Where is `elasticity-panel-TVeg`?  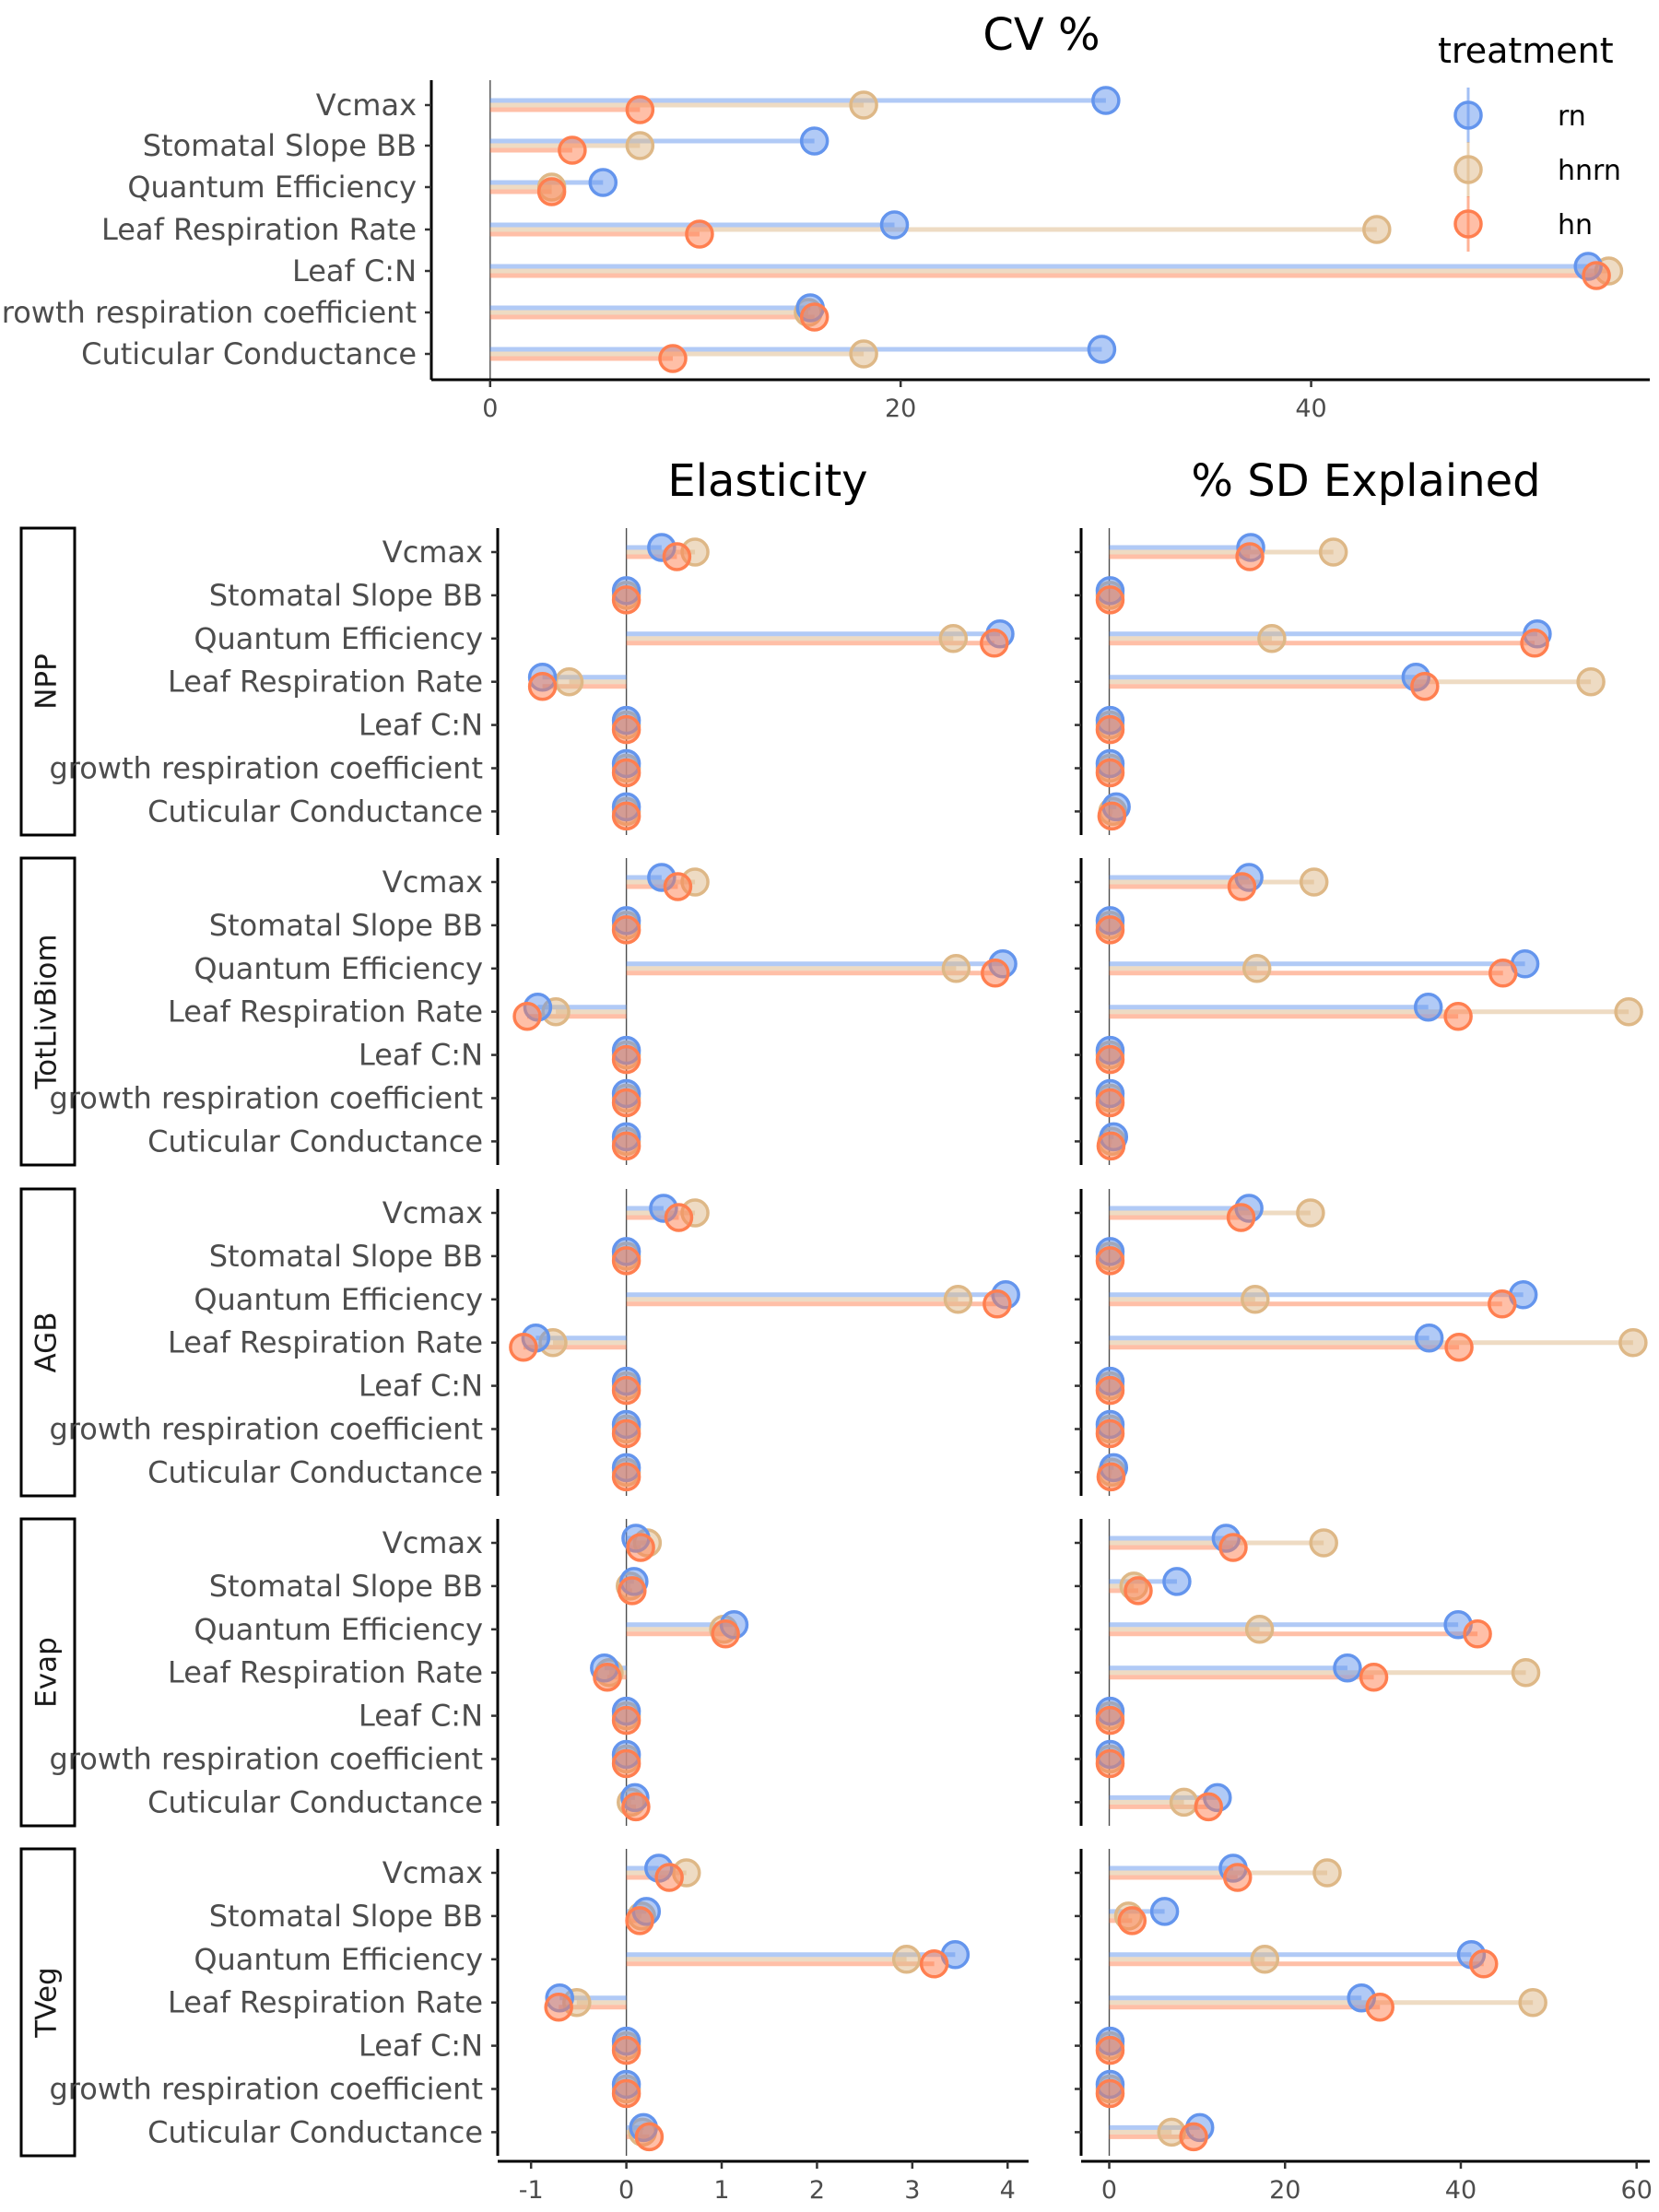 elasticity-panel-TVeg is located at coordinates (731, 2002).